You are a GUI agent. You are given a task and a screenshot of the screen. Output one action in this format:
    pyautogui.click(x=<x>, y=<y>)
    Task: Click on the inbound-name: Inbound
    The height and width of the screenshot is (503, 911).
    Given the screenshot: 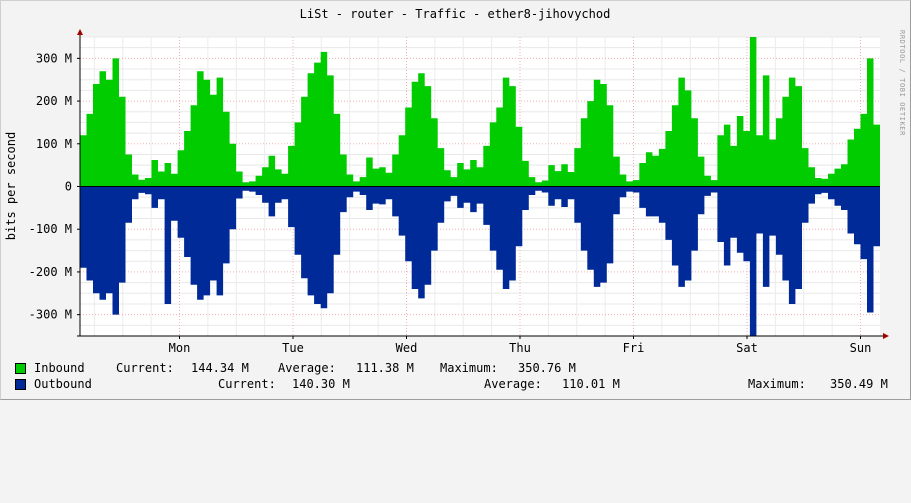 What is the action you would take?
    pyautogui.click(x=59, y=368)
    